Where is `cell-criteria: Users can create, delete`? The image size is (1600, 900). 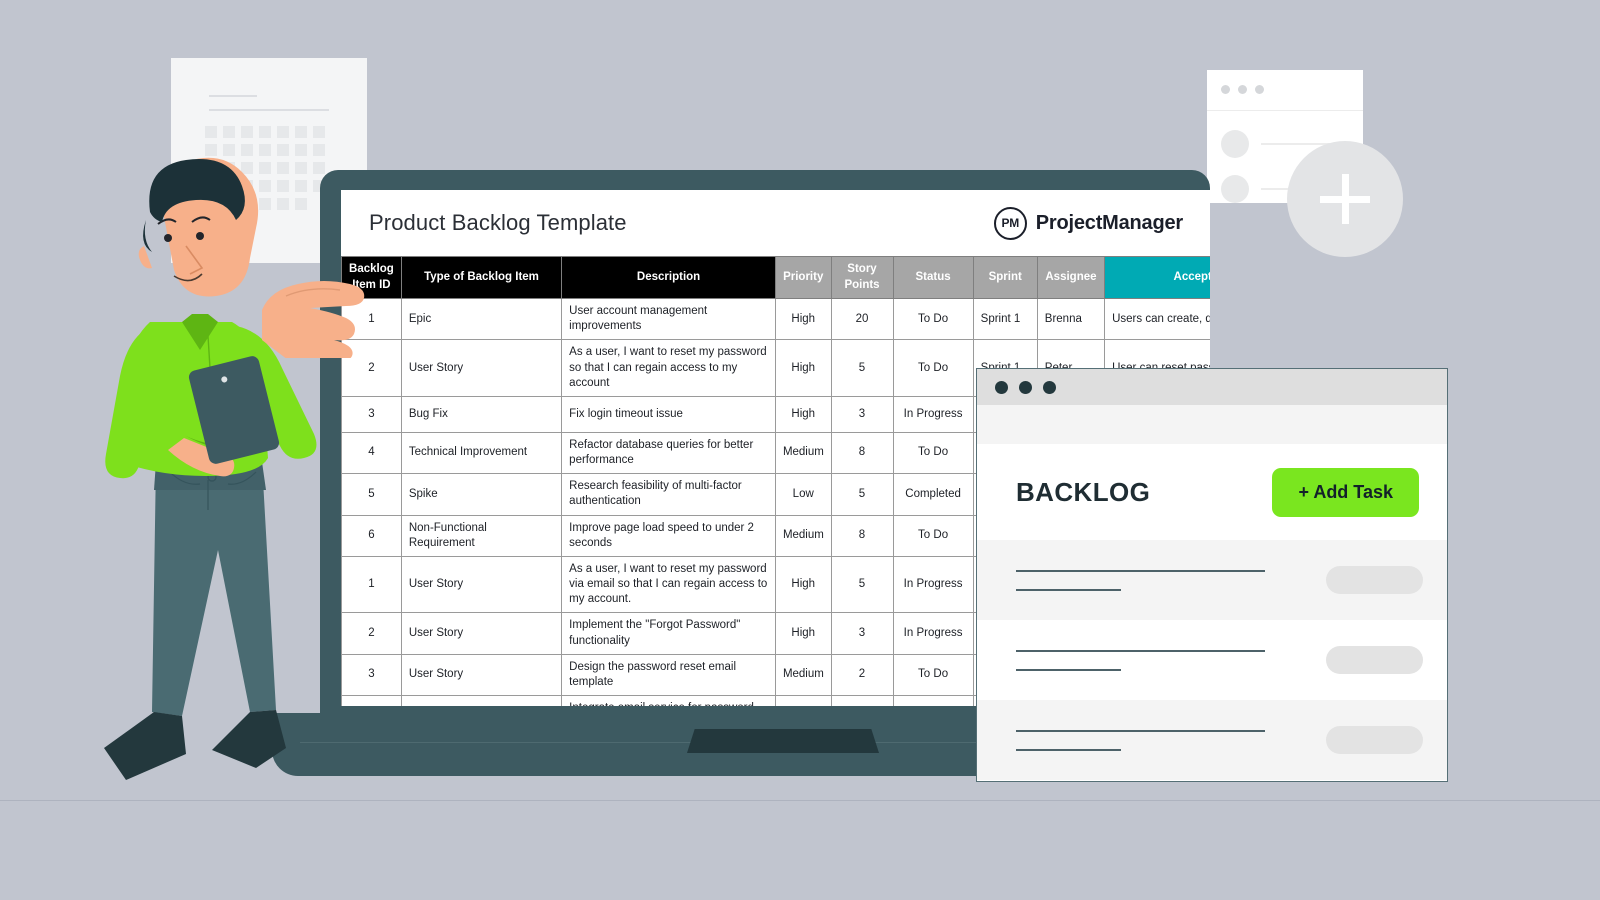 cell-criteria: Users can create, delete is located at coordinates (1157, 319).